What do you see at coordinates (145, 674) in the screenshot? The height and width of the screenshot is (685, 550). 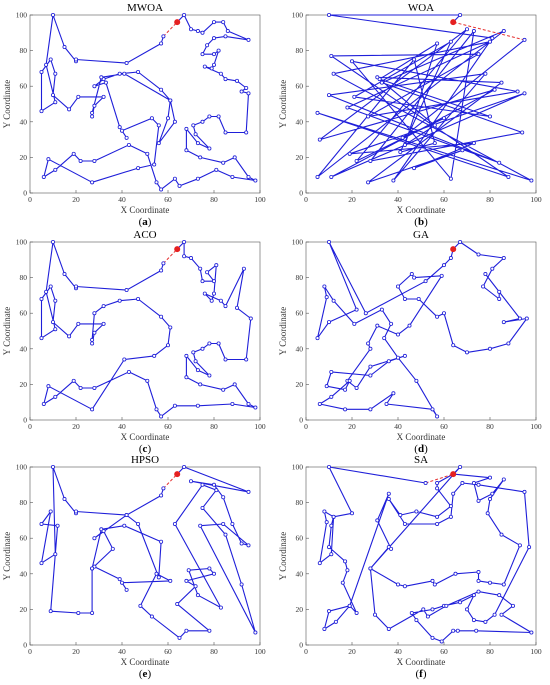 I see `panel-caption: (e)` at bounding box center [145, 674].